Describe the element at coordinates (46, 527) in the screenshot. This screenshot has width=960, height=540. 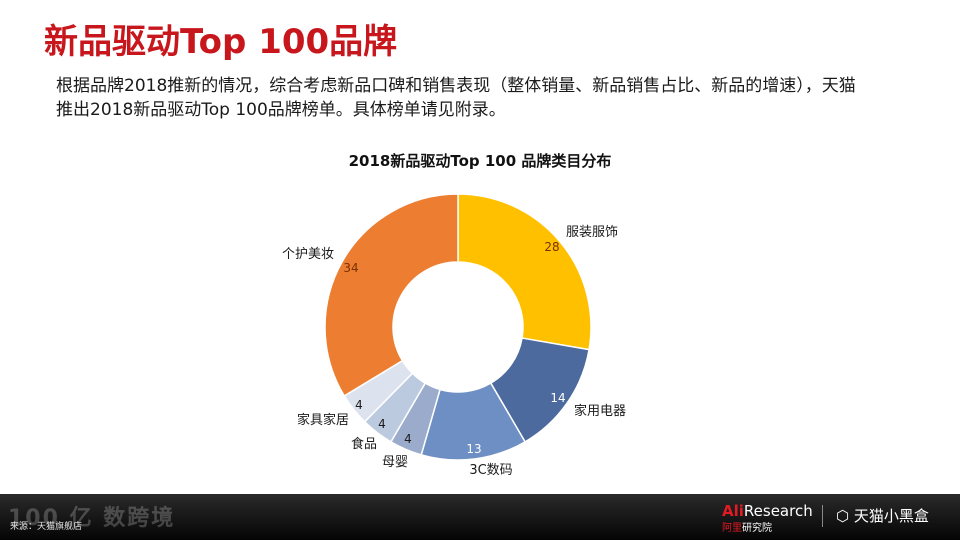
I see `source-note: 来源：天猫旗舰店` at that location.